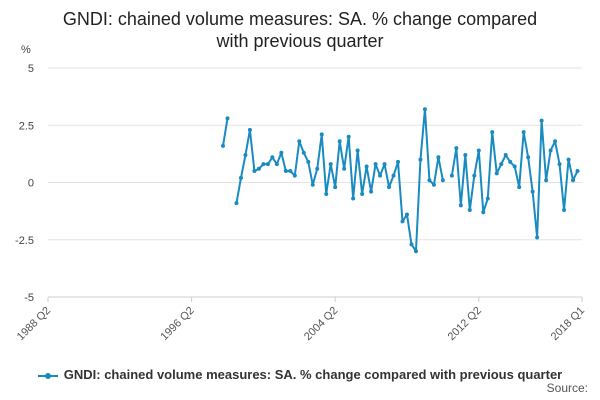 The image size is (600, 400). I want to click on x-tick-label: 2018 Q1, so click(568, 324).